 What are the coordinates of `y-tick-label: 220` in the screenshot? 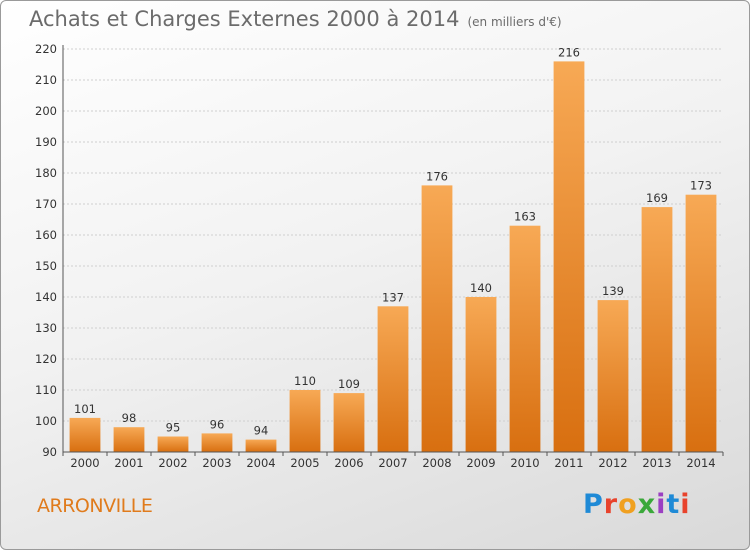 It's located at (46, 49).